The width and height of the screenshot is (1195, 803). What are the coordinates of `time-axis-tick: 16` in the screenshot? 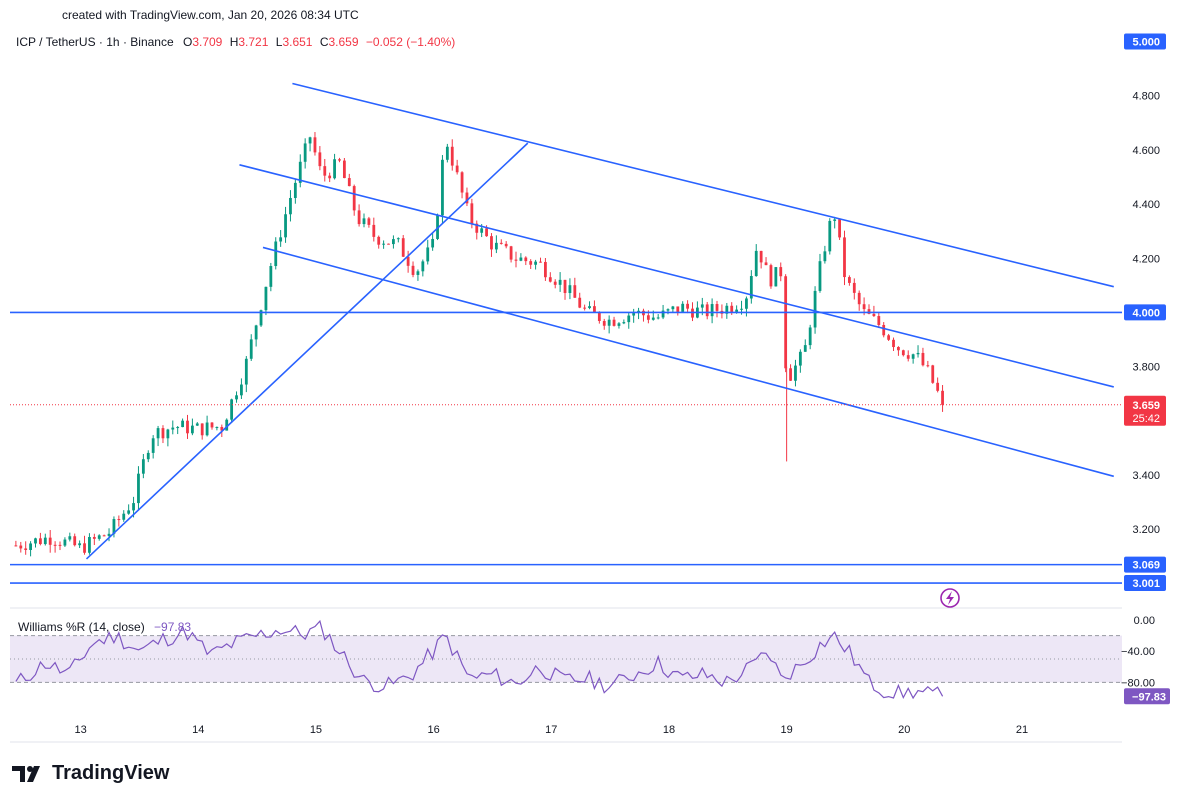 It's located at (433, 730).